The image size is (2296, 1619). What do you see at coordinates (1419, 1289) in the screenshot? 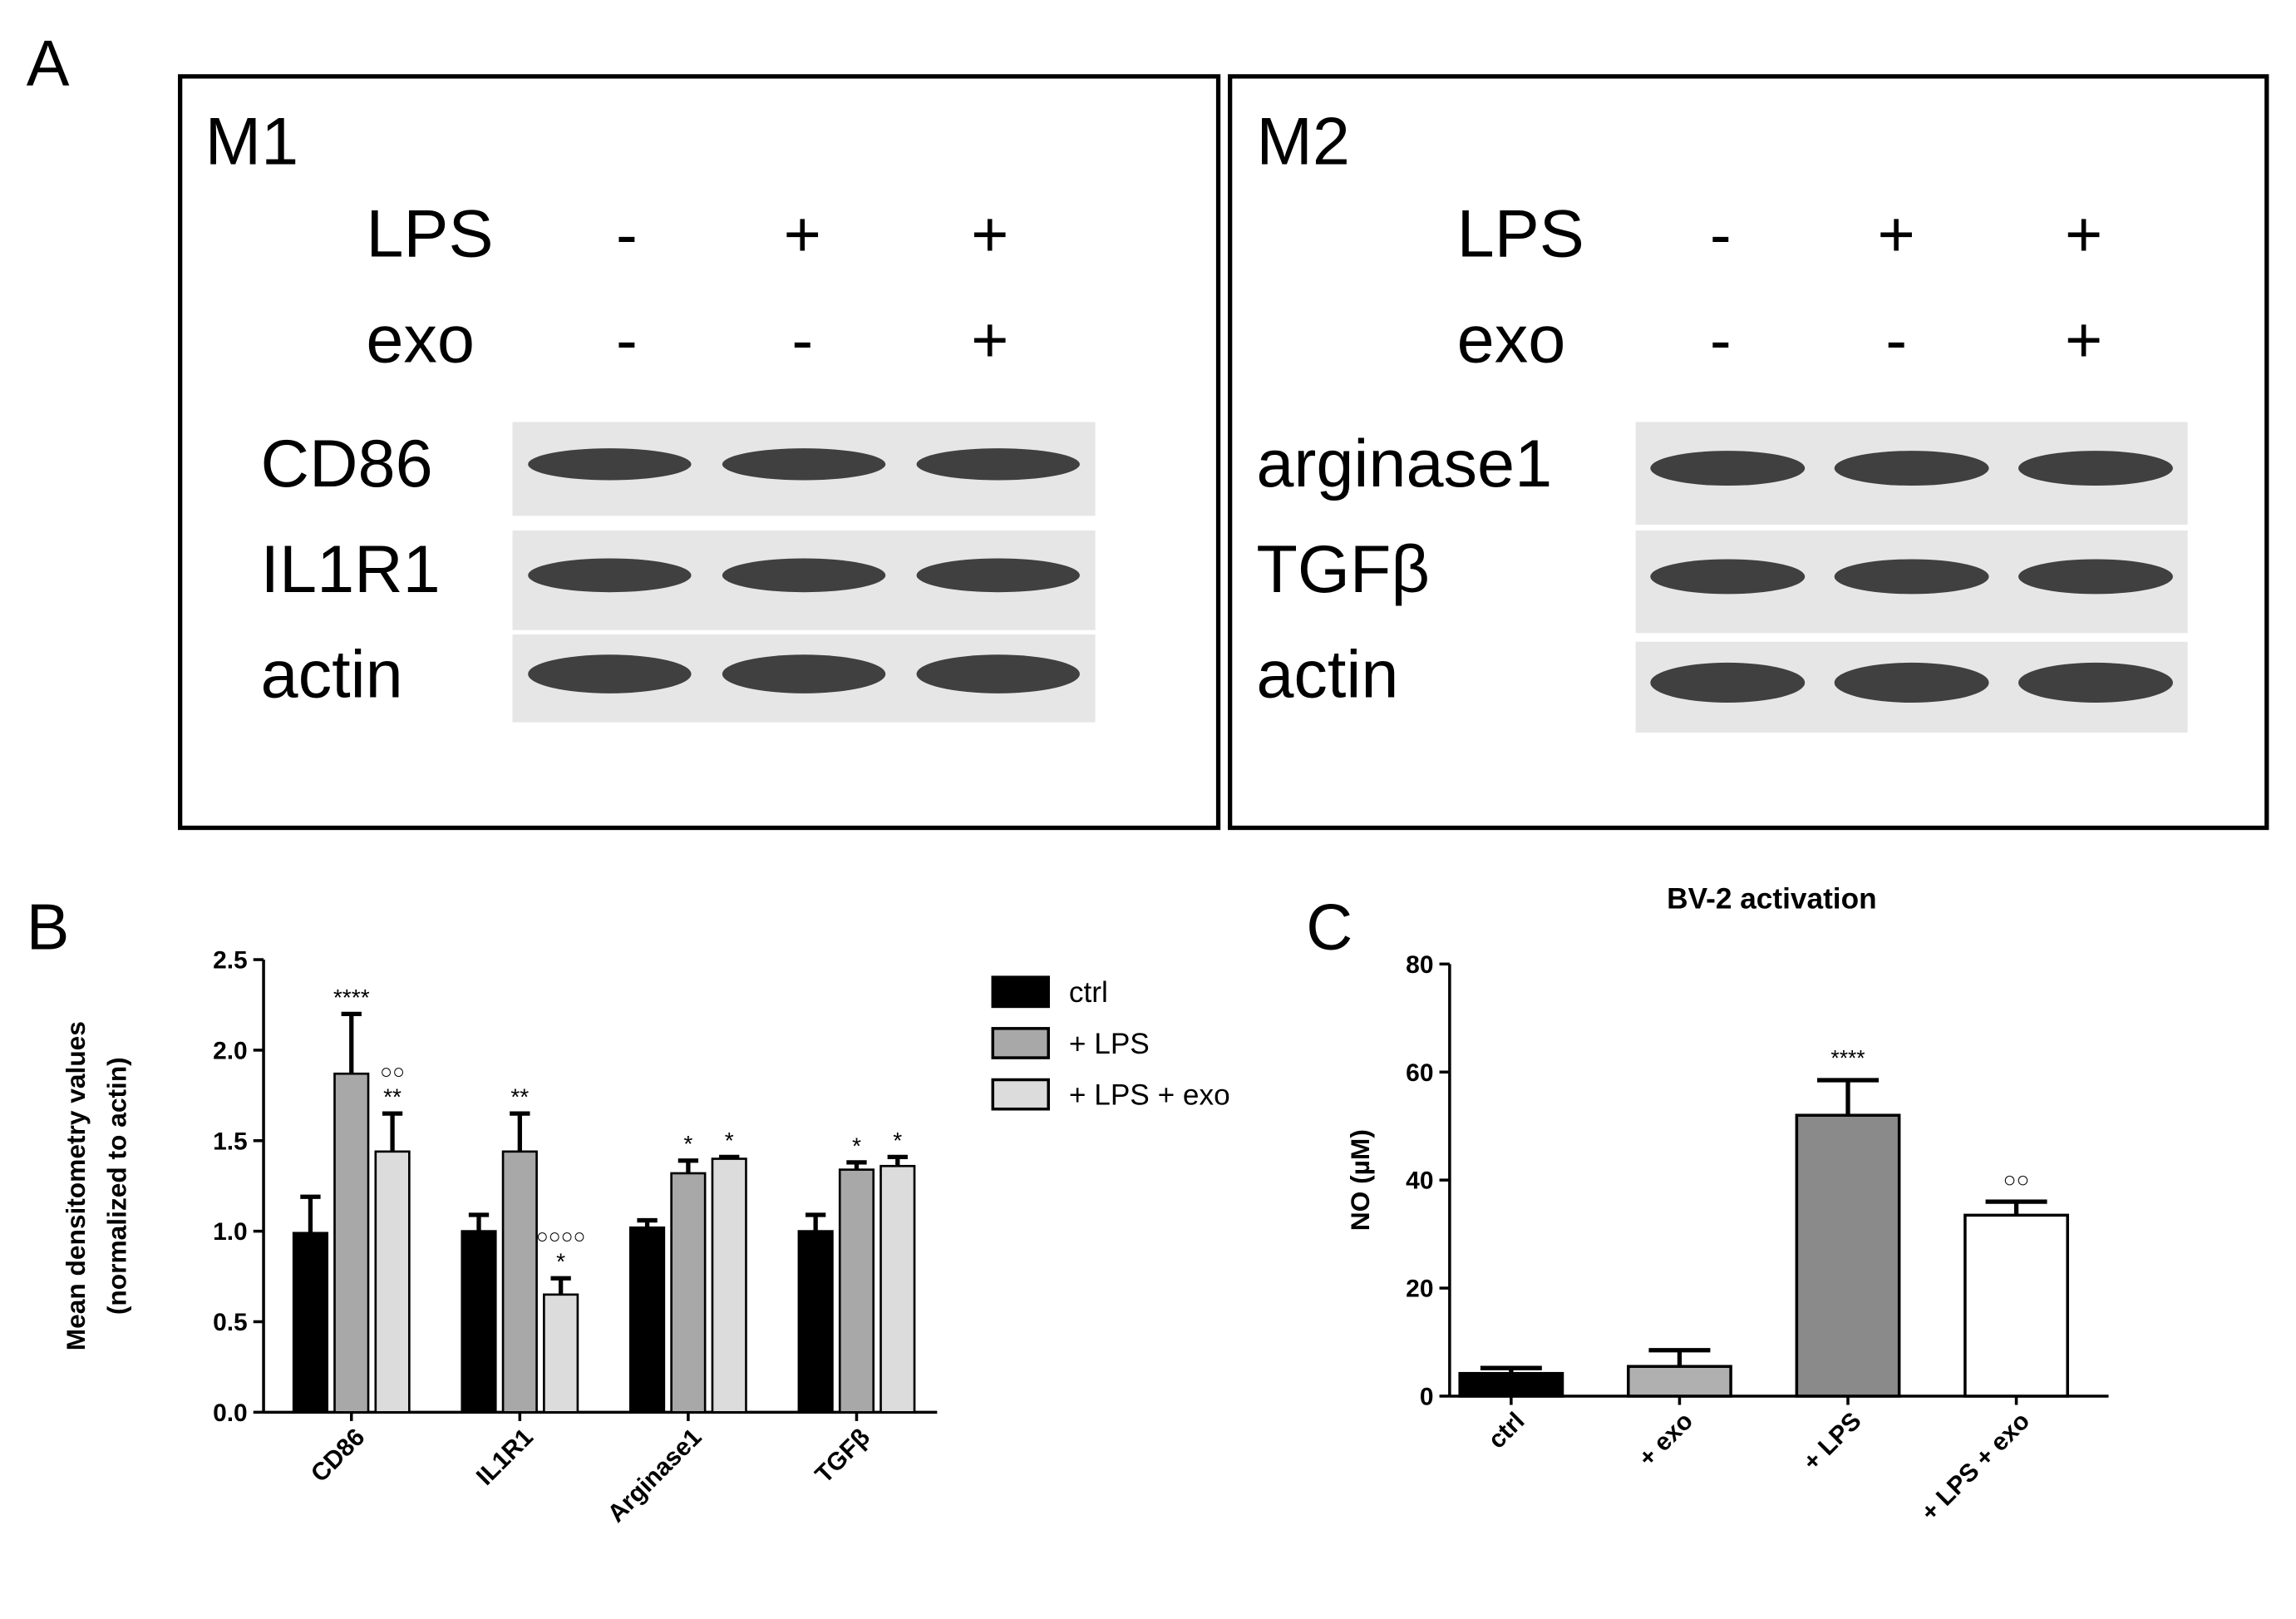
I see `y-tick-label: 20` at bounding box center [1419, 1289].